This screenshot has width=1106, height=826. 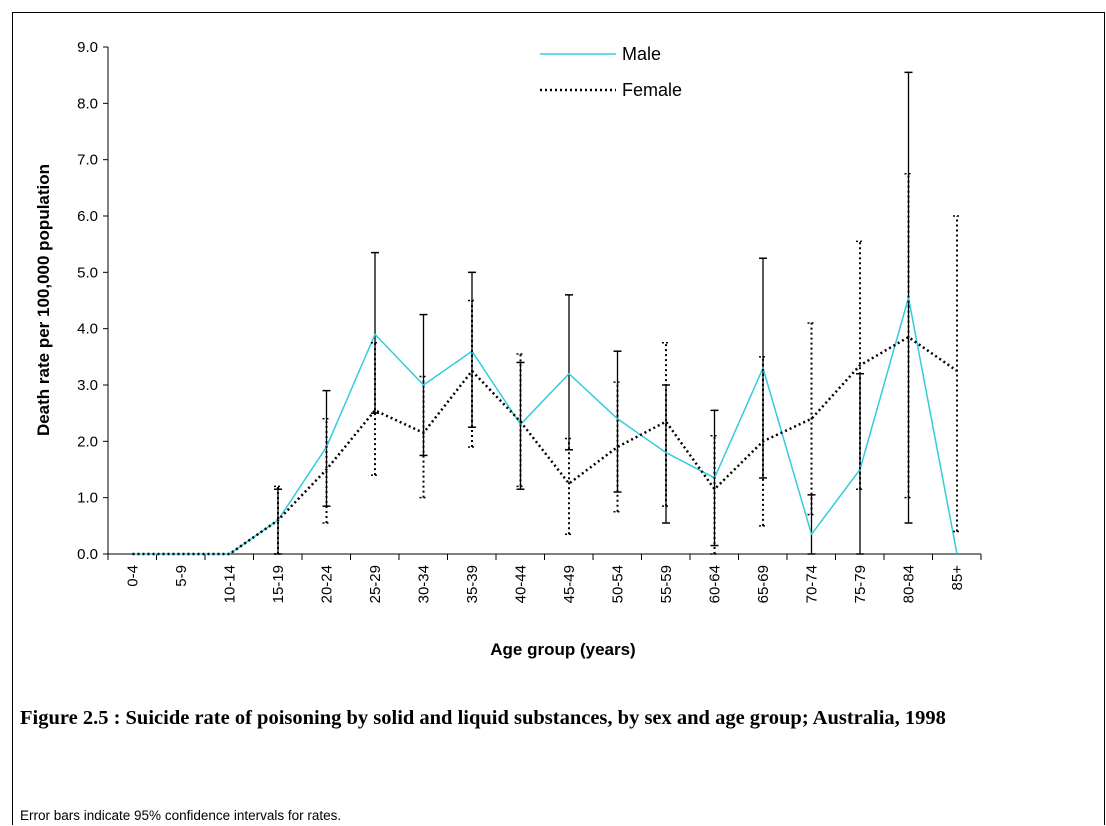 I want to click on y-tick-label: 8.0, so click(x=87, y=103).